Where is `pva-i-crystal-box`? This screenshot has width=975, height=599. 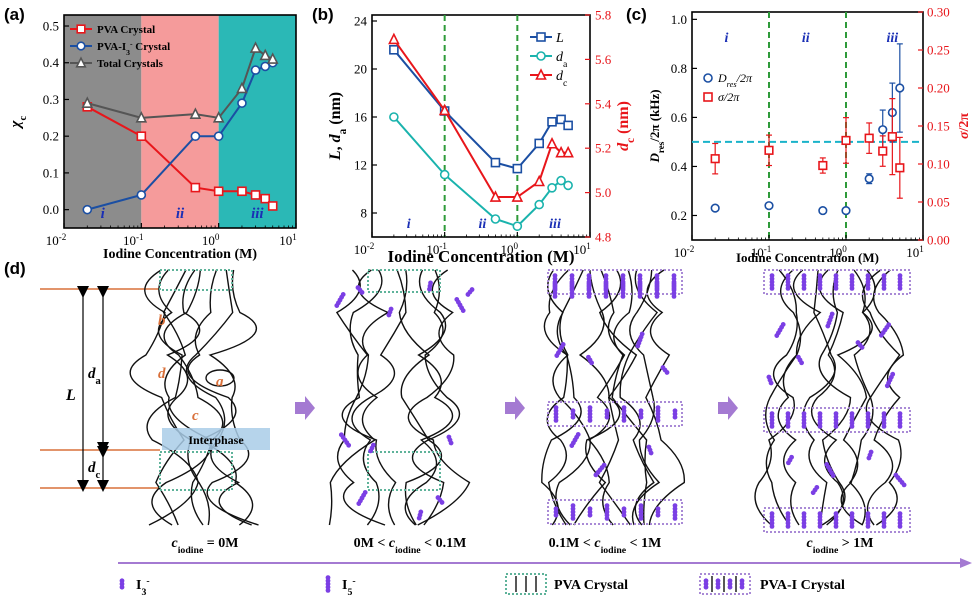 pva-i-crystal-box is located at coordinates (615, 512).